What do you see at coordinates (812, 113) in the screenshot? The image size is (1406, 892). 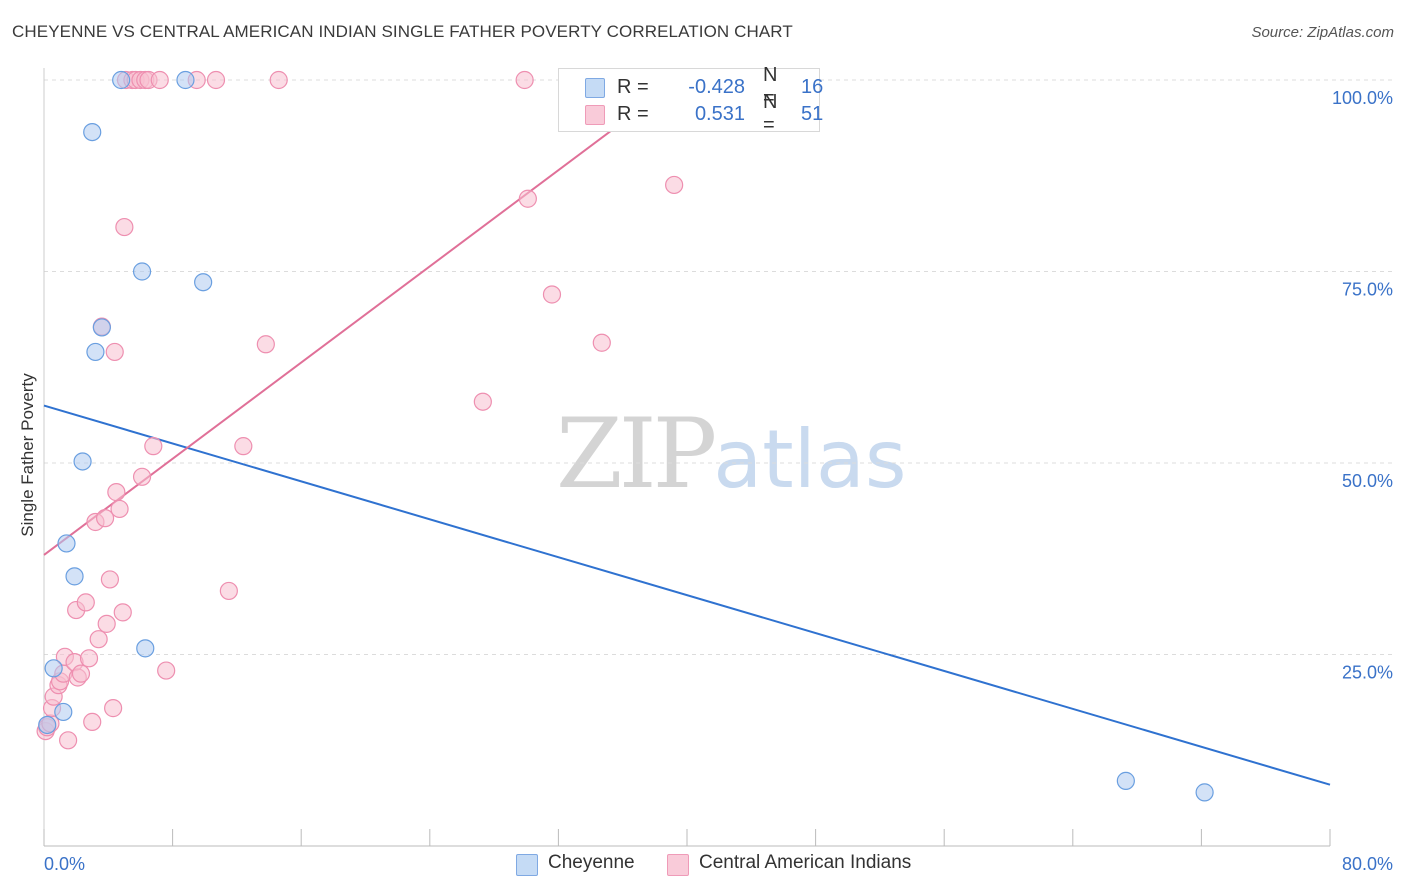 I see `legend-n-value: 51` at bounding box center [812, 113].